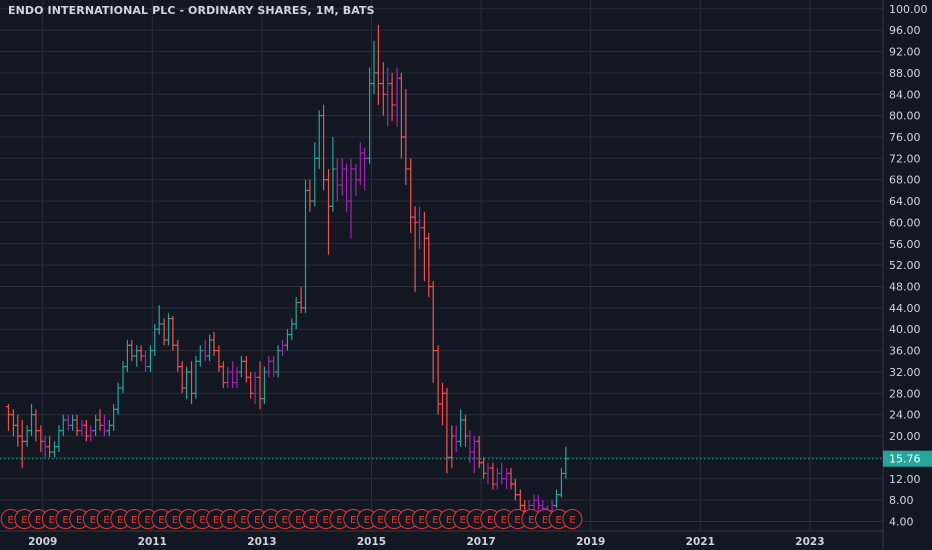 Image resolution: width=932 pixels, height=550 pixels. I want to click on earnings-marker, so click(572, 519).